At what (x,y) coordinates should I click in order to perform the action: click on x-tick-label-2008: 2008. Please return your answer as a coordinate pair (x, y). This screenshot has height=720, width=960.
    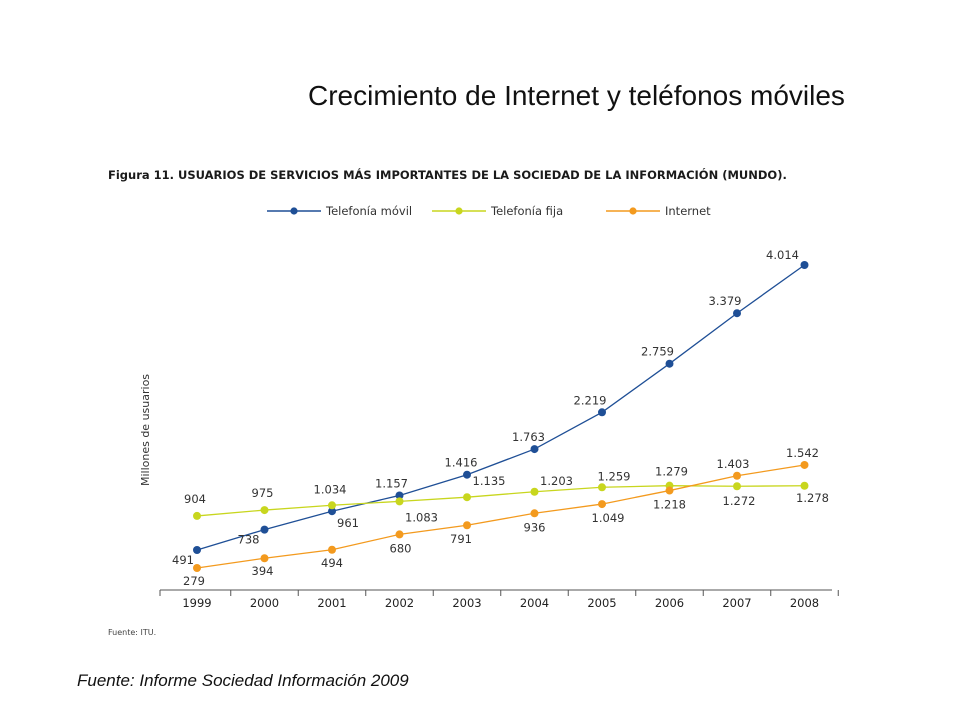
    Looking at the image, I should click on (804, 603).